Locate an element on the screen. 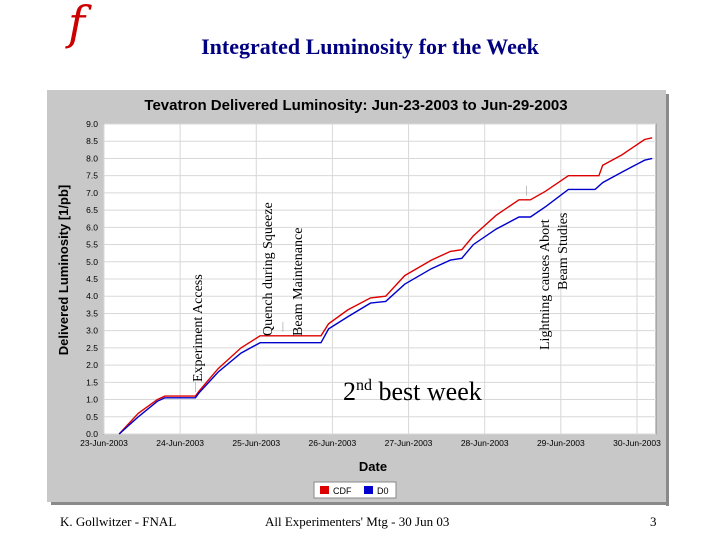 The width and height of the screenshot is (720, 540). x-tick-label: 24-Jun-2003 is located at coordinates (180, 443).